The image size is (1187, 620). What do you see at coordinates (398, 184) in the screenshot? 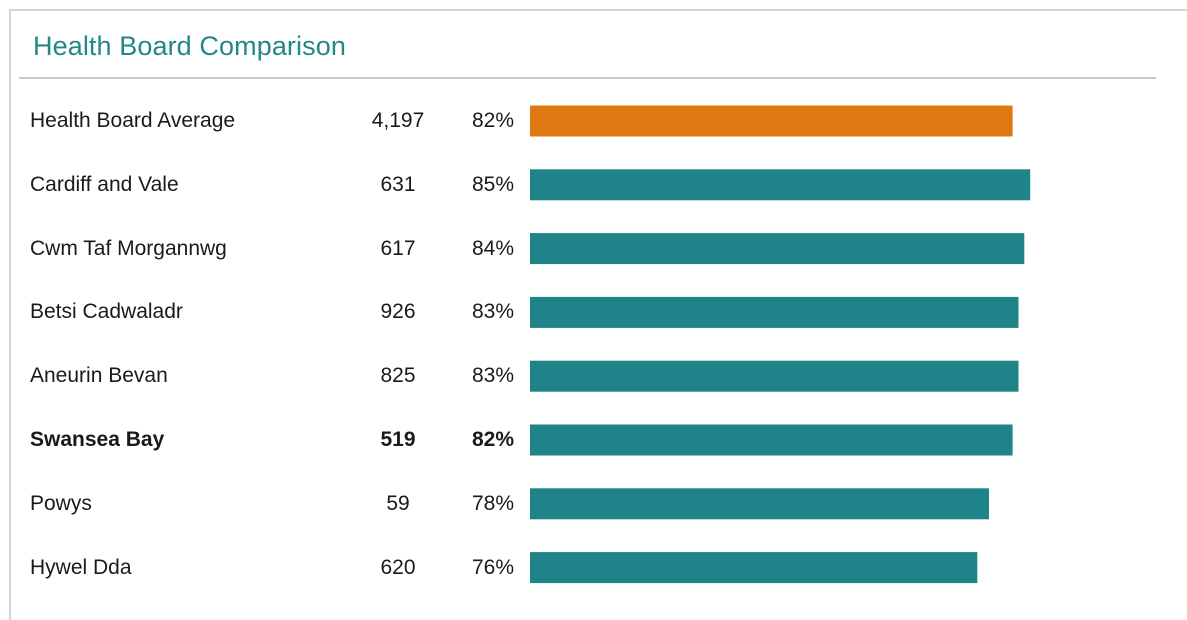
I see `count-label: 631` at bounding box center [398, 184].